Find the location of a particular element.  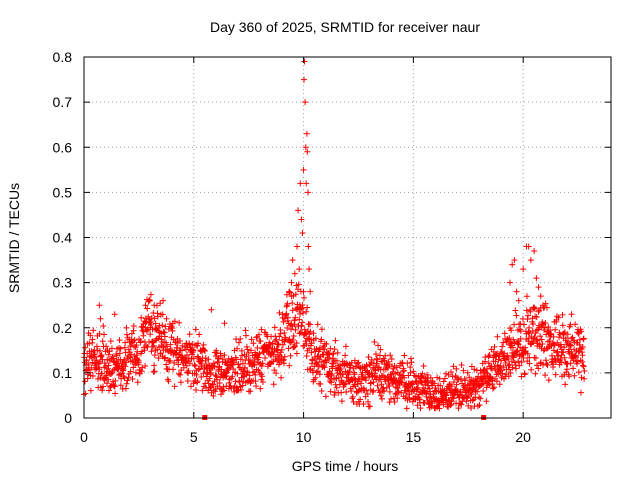

y-tick-label: 0.7 is located at coordinates (63, 102).